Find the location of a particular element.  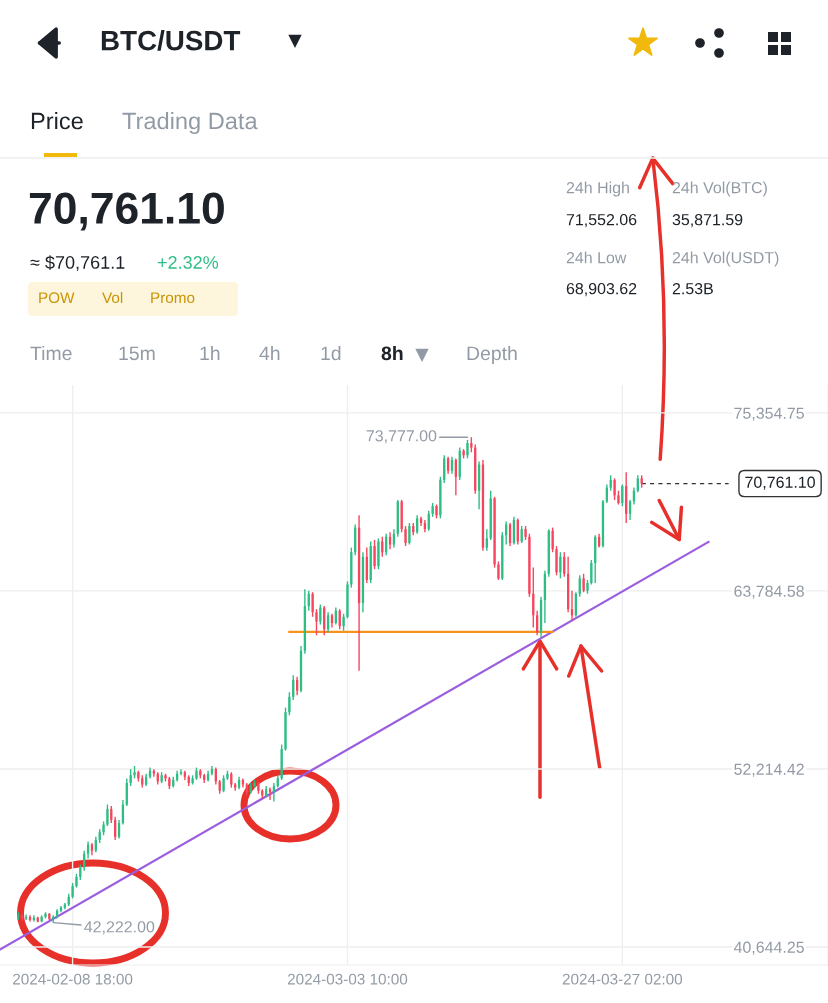

text: +2.32% is located at coordinates (188, 262).